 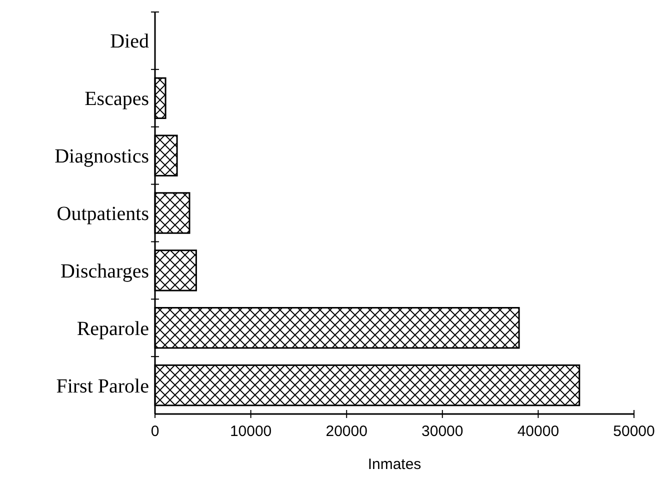 I want to click on x-tick-label: 10000, so click(x=251, y=431).